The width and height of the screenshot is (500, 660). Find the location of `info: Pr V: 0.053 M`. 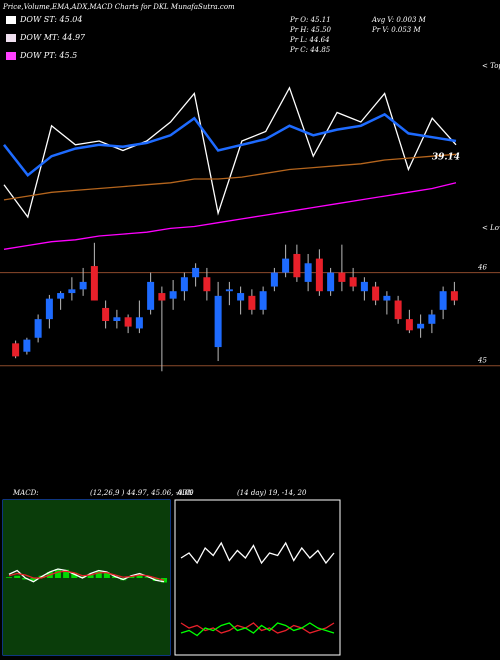

info: Pr V: 0.053 M is located at coordinates (396, 30).